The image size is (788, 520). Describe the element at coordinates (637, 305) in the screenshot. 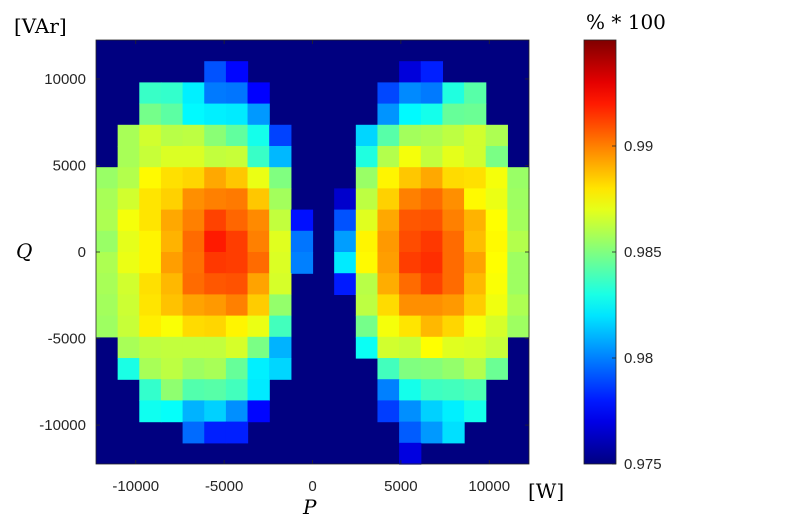

I see `colorbar-ticks: 0.975 0.98 0.985 0.99` at that location.